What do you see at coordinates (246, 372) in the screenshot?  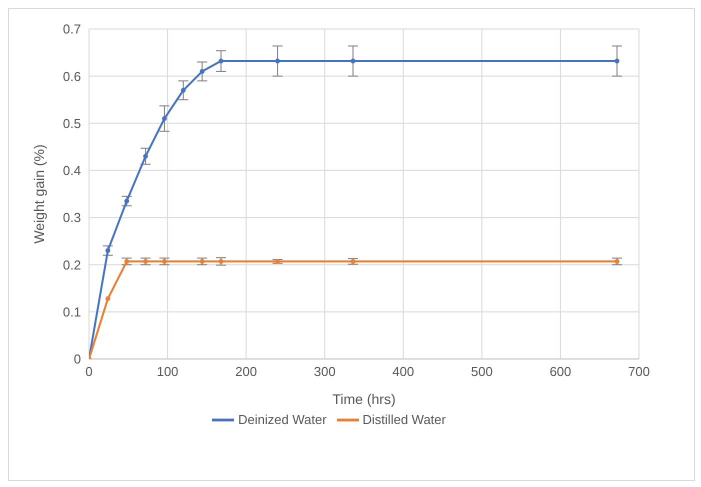 I see `x-tick-label: 200` at bounding box center [246, 372].